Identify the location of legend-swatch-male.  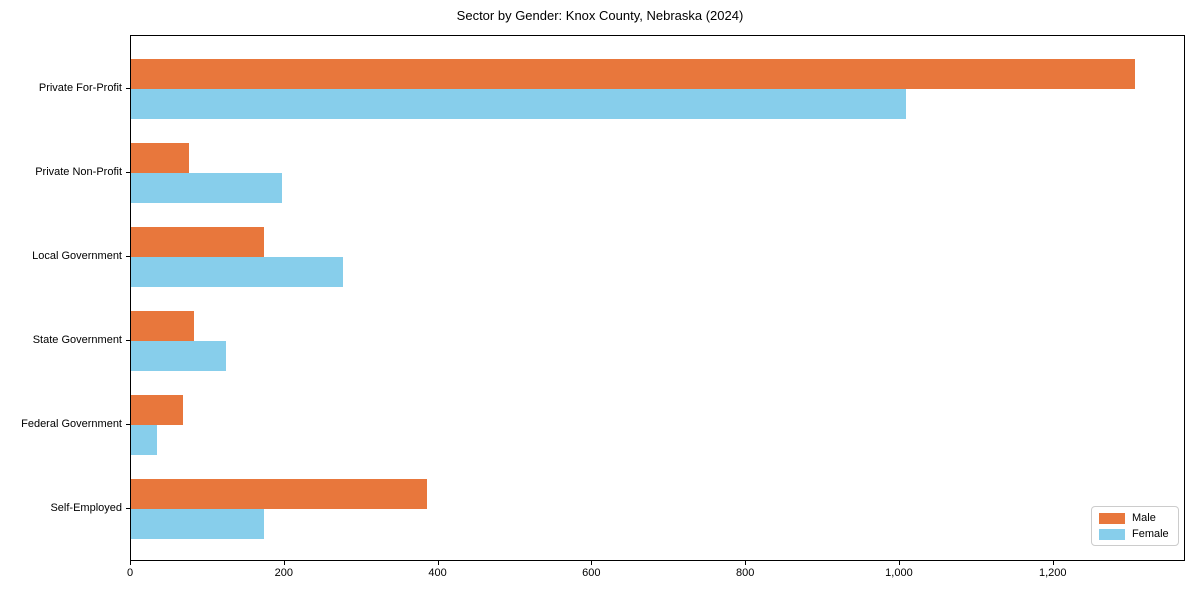
(1112, 518).